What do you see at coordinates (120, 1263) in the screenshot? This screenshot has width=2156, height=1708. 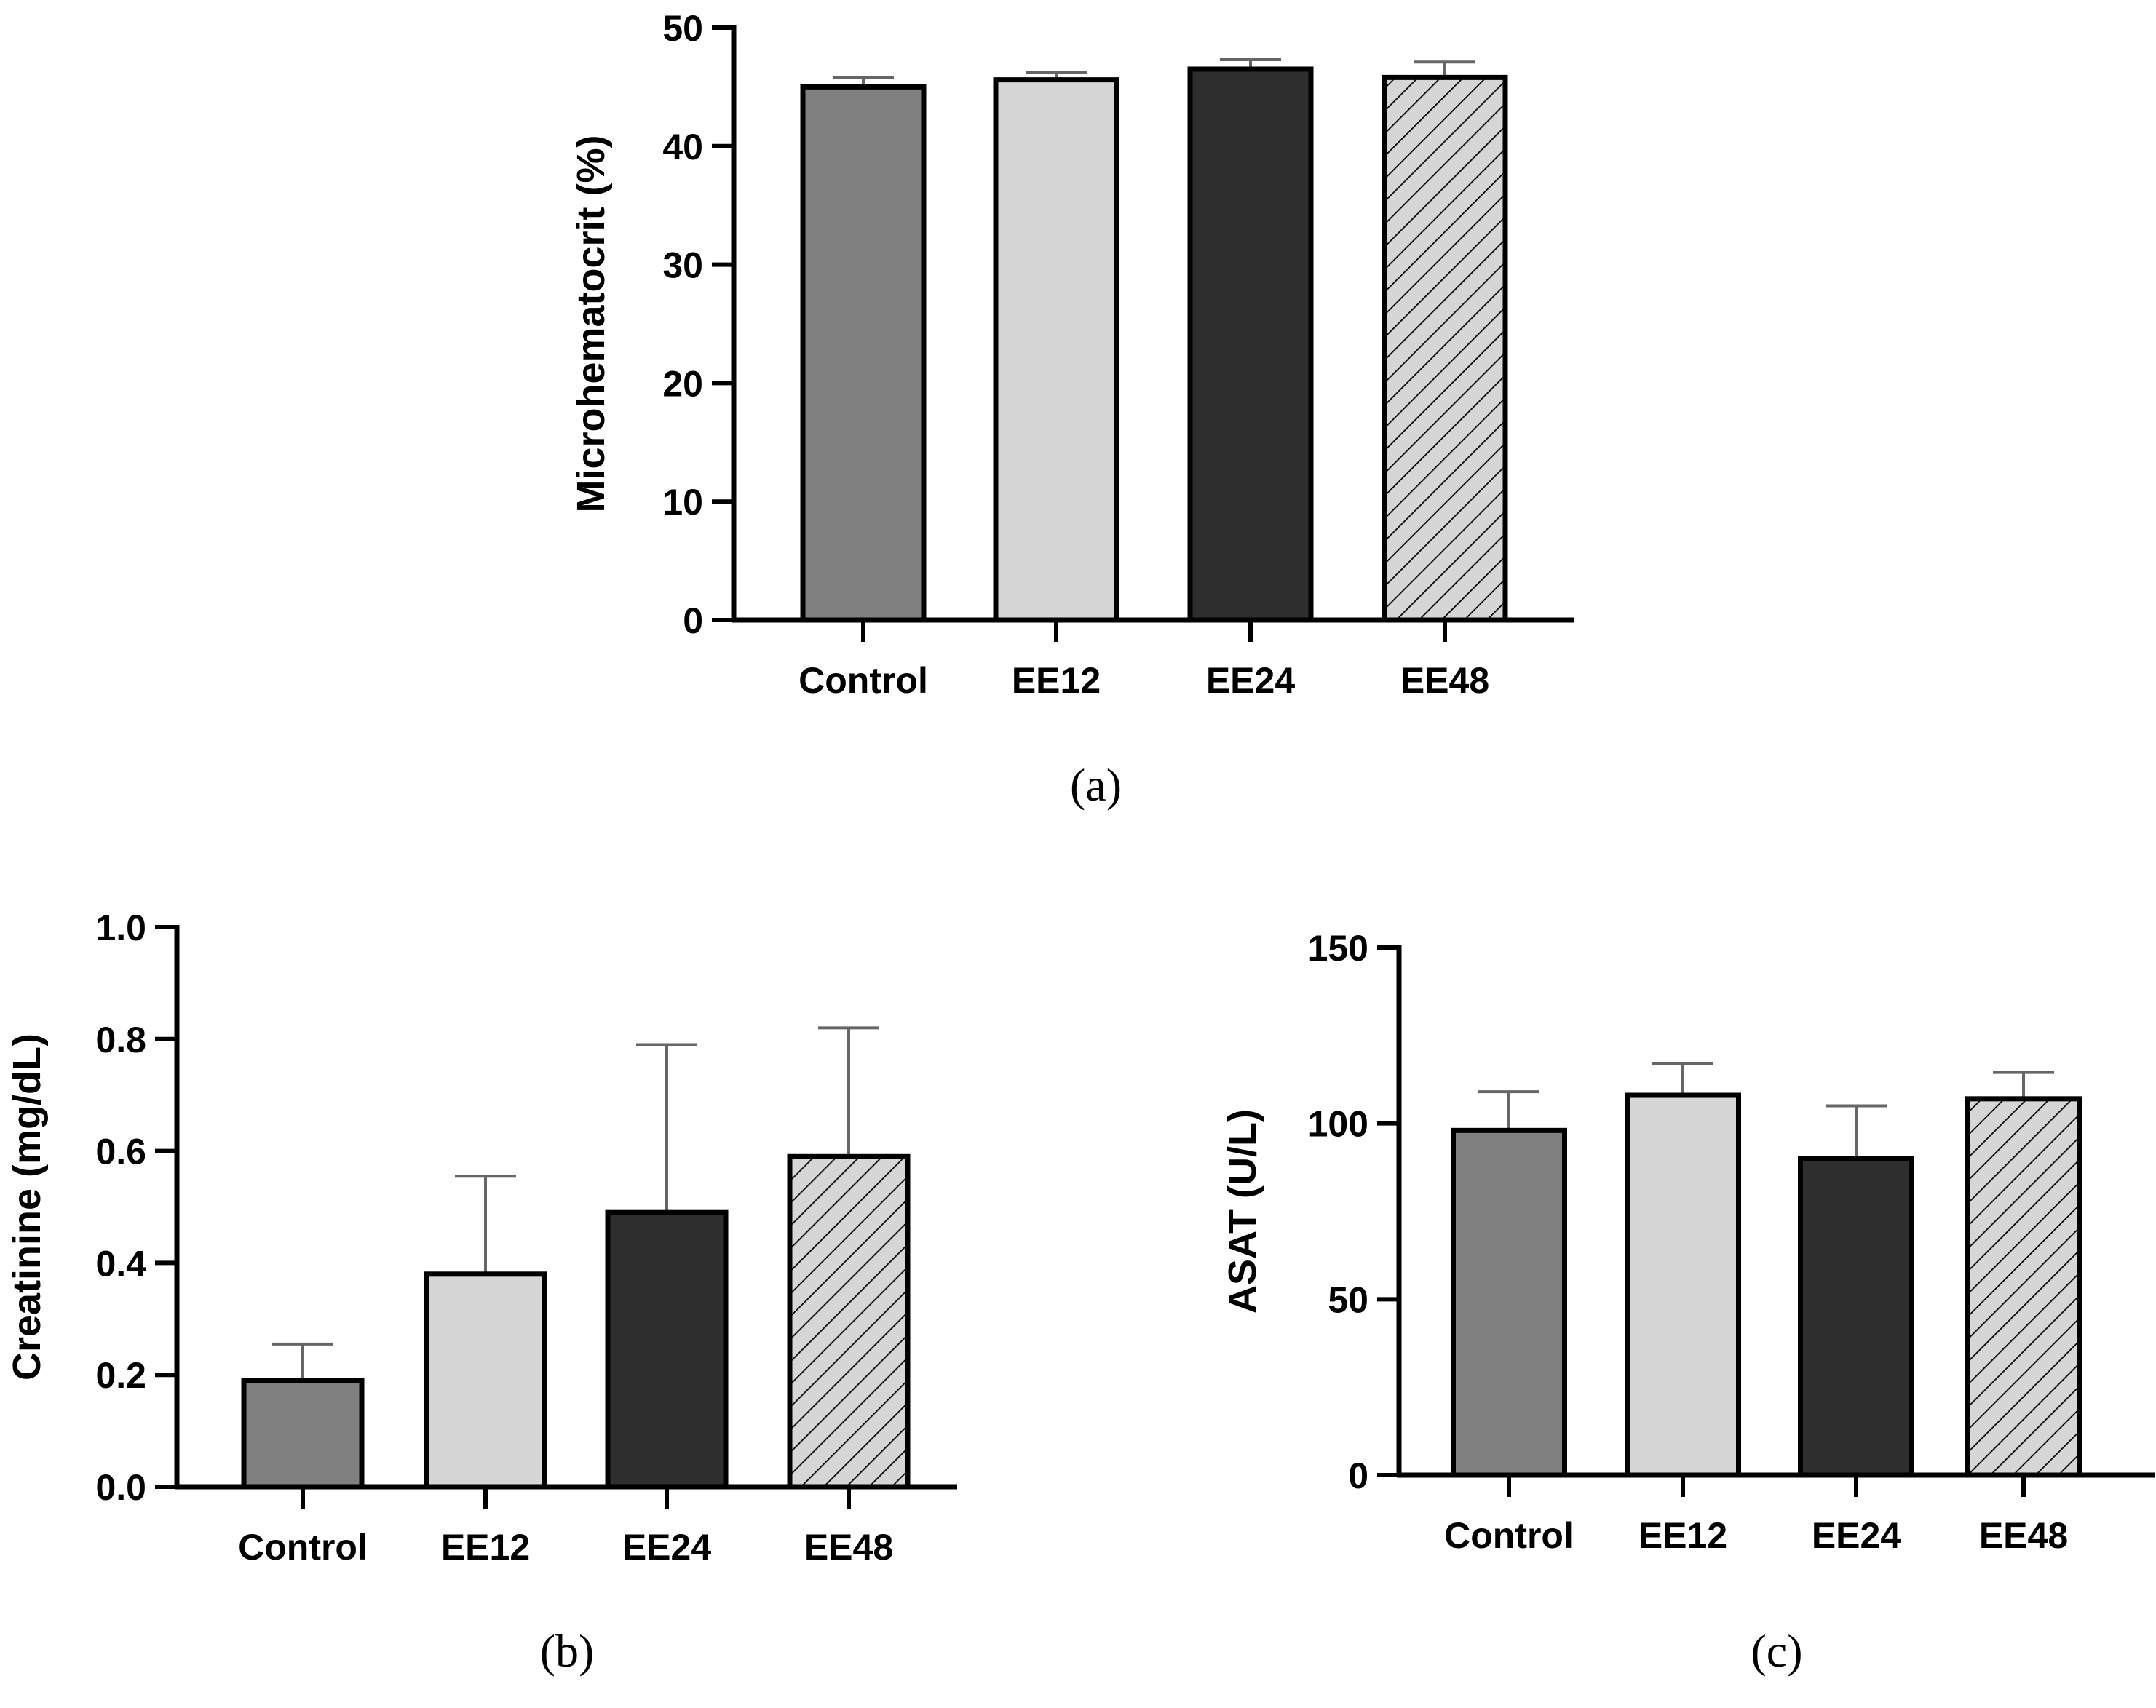 I see `y-tick-label: 0.4` at bounding box center [120, 1263].